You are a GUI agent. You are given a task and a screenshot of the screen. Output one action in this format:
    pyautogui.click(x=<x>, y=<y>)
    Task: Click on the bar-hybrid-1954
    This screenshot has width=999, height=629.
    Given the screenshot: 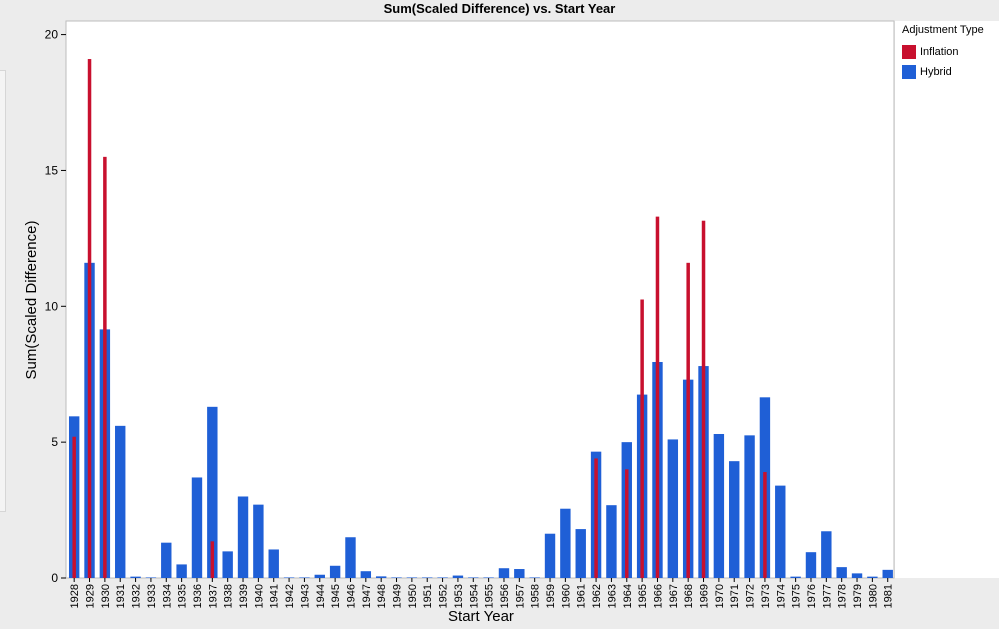 What is the action you would take?
    pyautogui.click(x=473, y=577)
    